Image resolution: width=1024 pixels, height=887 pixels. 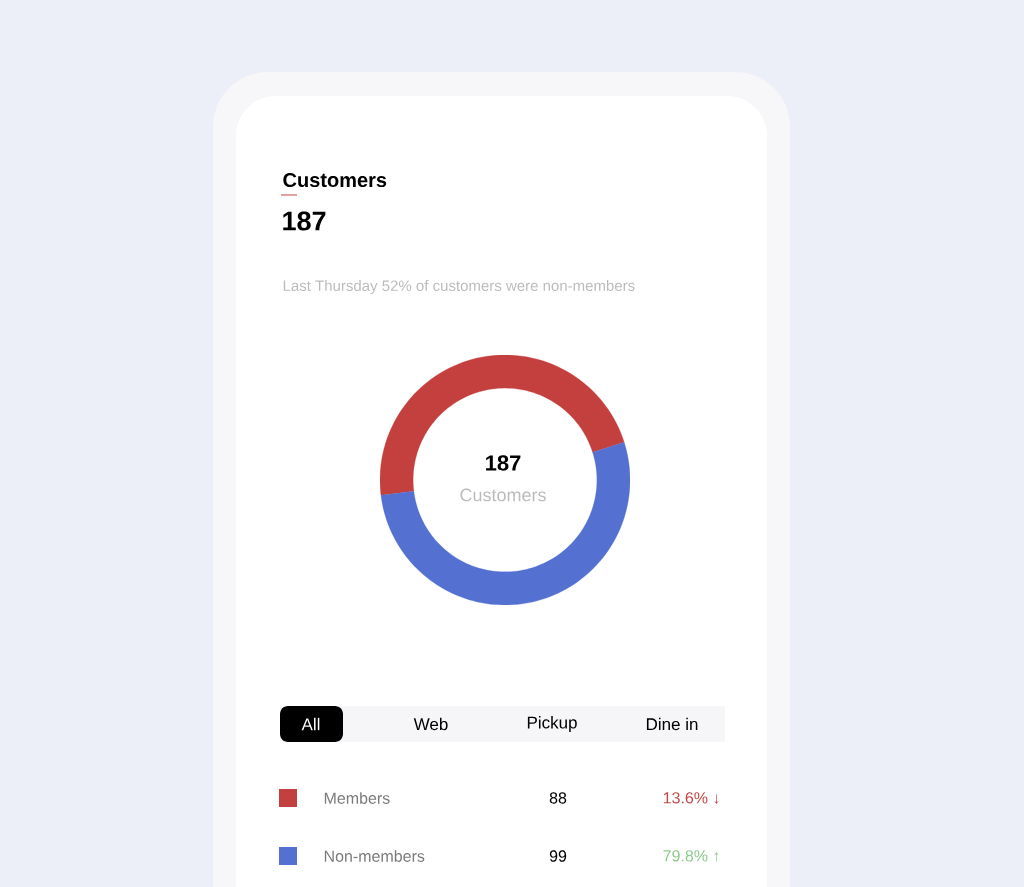 What do you see at coordinates (357, 798) in the screenshot?
I see `legend-label: Members` at bounding box center [357, 798].